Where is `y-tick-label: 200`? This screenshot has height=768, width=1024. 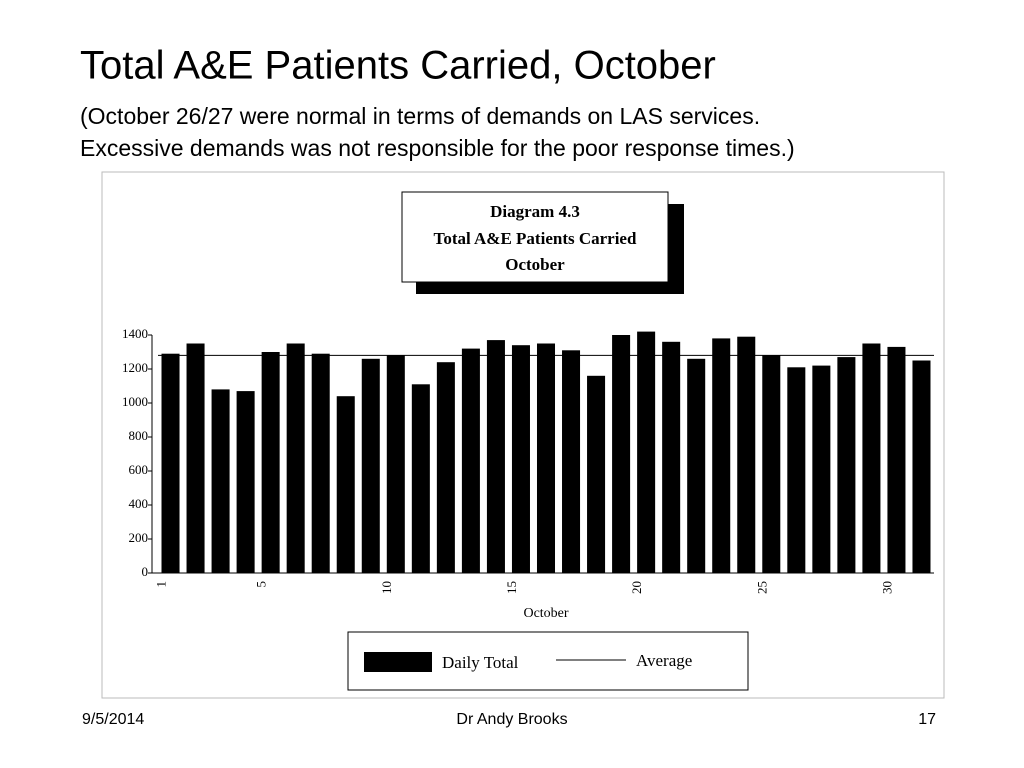
y-tick-label: 200 is located at coordinates (139, 537).